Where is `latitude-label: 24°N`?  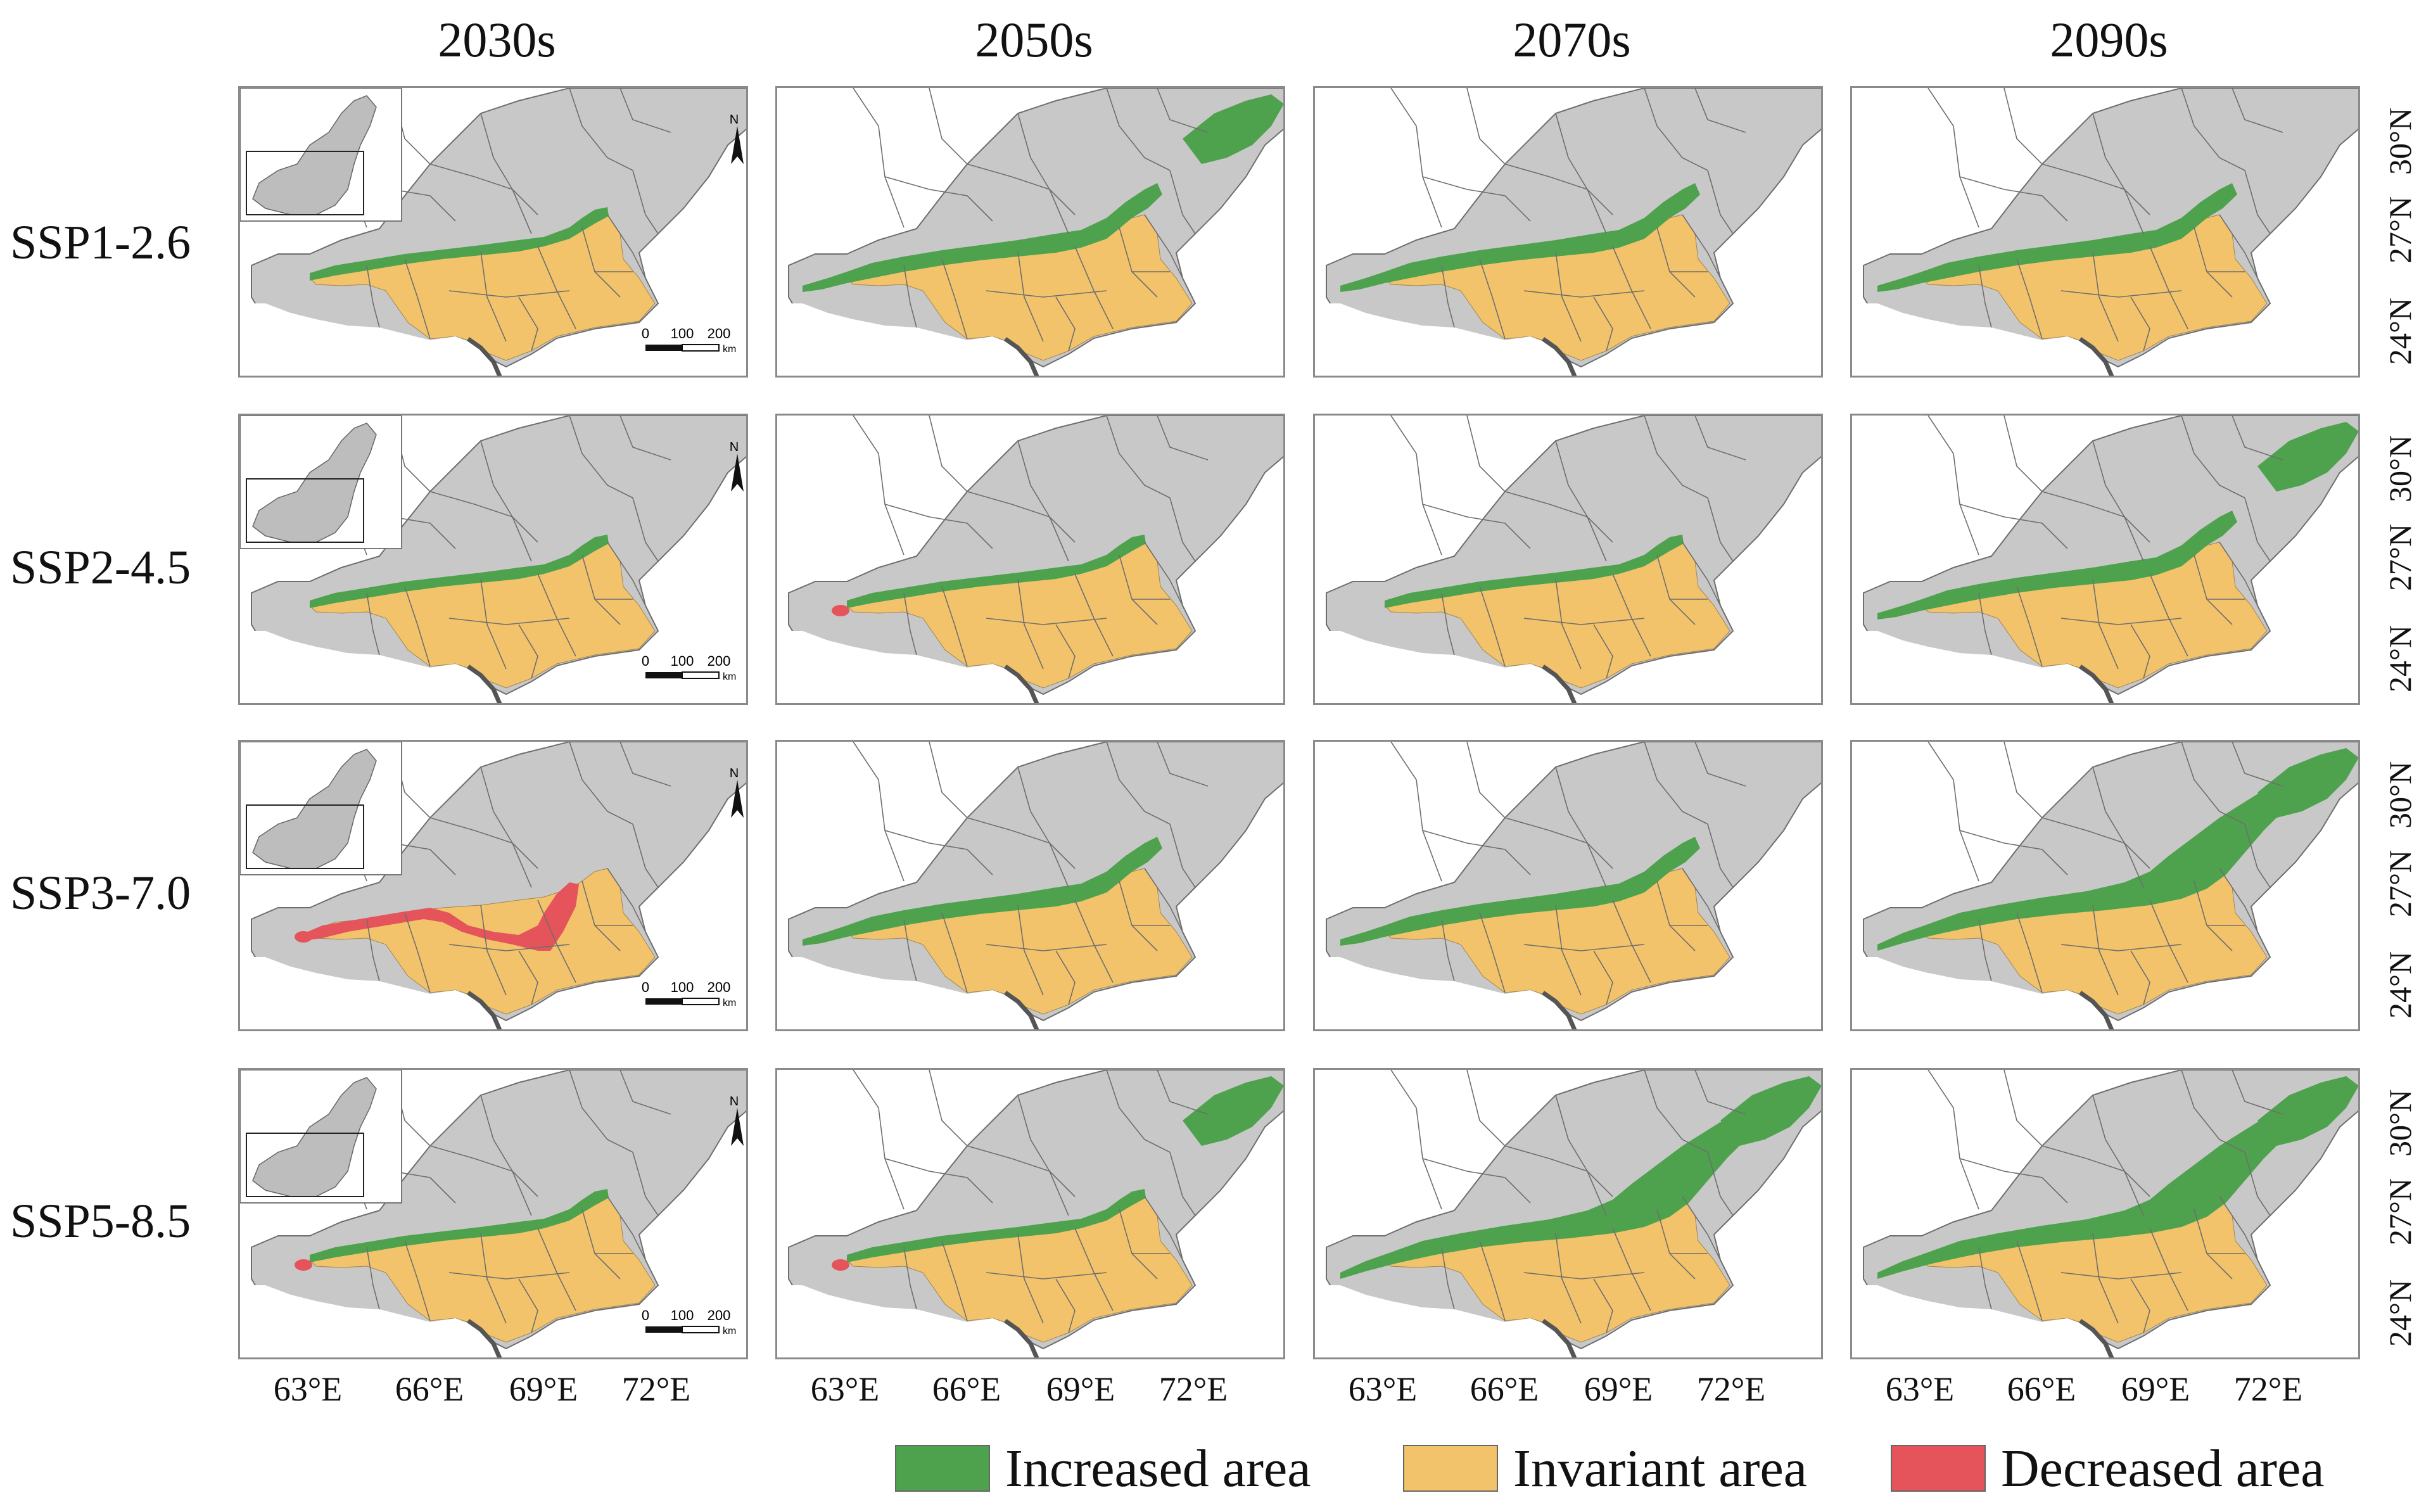 latitude-label: 24°N is located at coordinates (2400, 331).